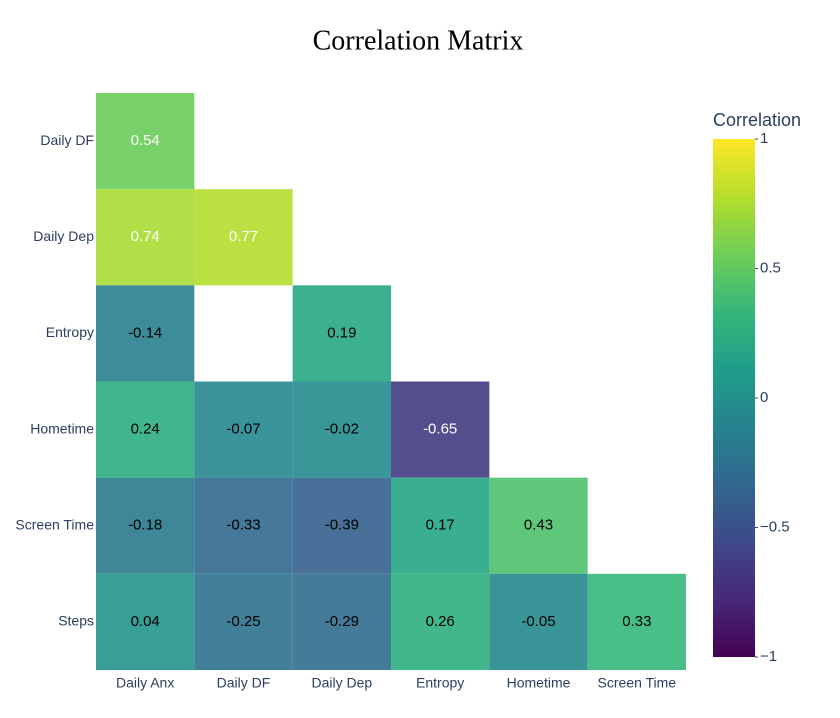  What do you see at coordinates (70, 332) in the screenshot?
I see `y-tick-label: Entropy` at bounding box center [70, 332].